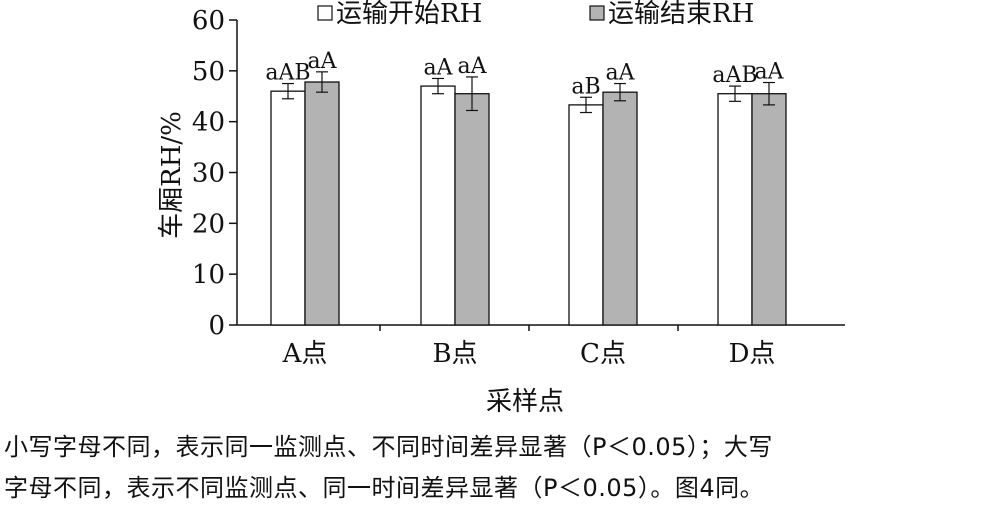 This screenshot has height=518, width=982. Describe the element at coordinates (752, 354) in the screenshot. I see `x-tick-label: D点` at that location.